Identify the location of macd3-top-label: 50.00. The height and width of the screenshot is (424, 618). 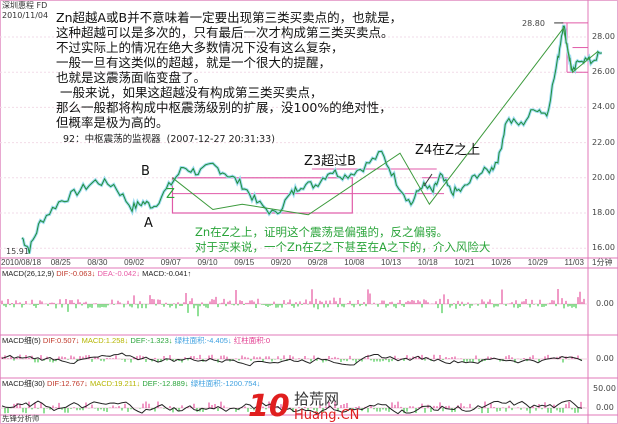
(604, 388).